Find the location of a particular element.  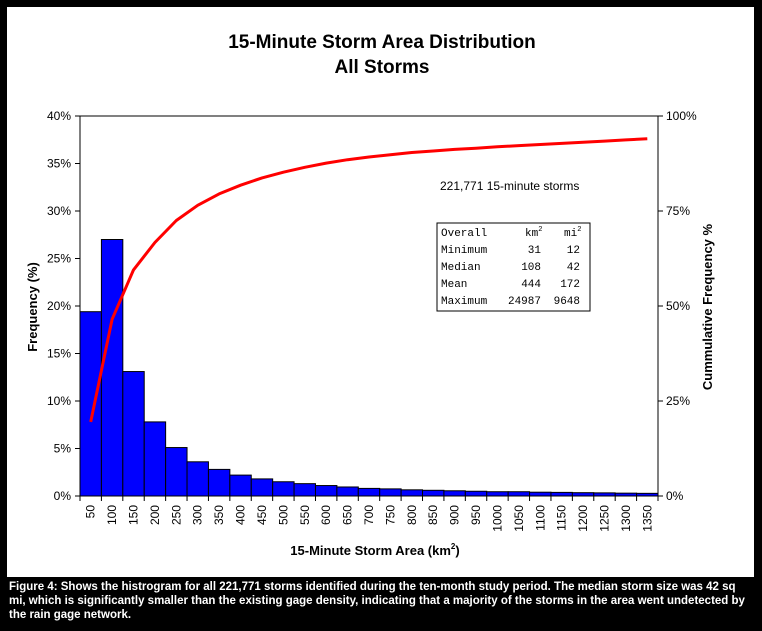

y2-axis-label: Cummulative Frequency % is located at coordinates (707, 306).